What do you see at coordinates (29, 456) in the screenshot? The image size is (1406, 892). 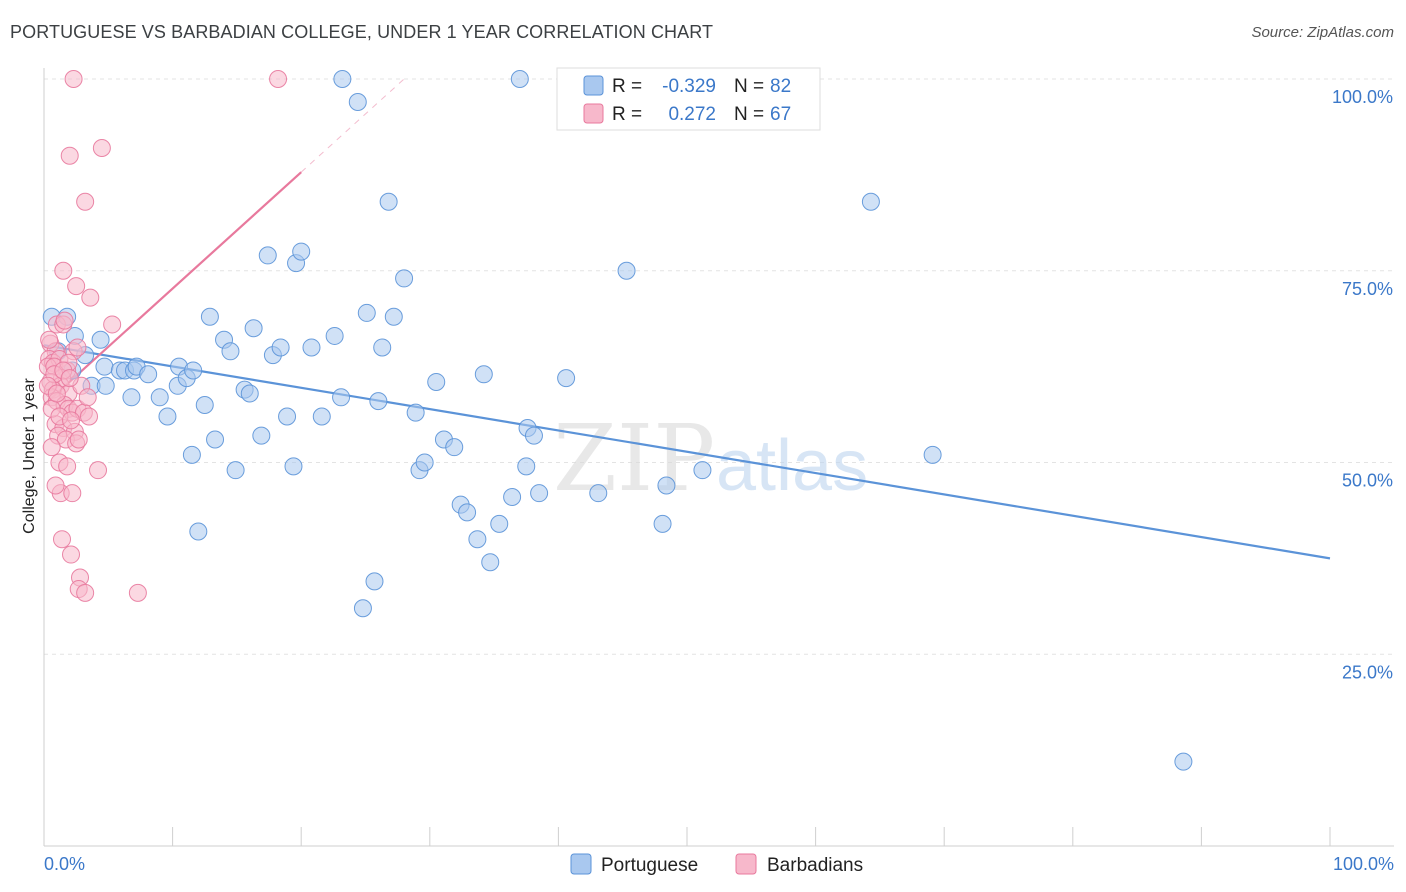 I see `y-axis-title: College, Under 1 year` at bounding box center [29, 456].